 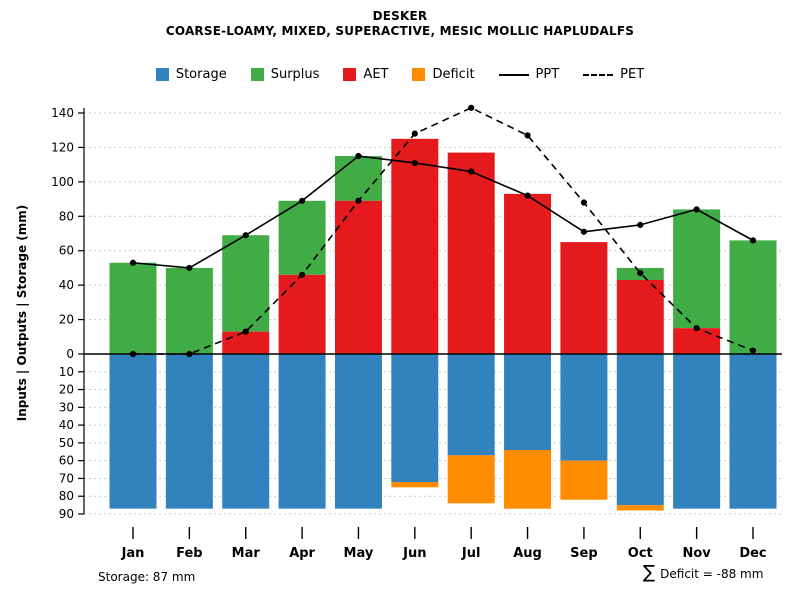 What do you see at coordinates (66, 478) in the screenshot?
I see `y-tick-label: 70` at bounding box center [66, 478].